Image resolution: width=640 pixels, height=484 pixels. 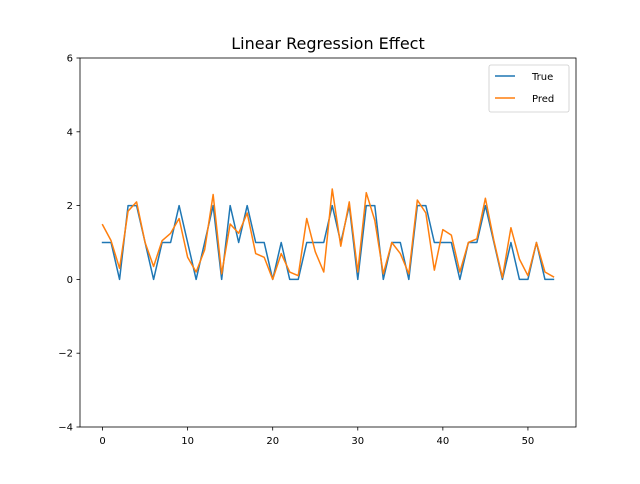 What do you see at coordinates (327, 43) in the screenshot?
I see `chart-title: Linear Regression Effect` at bounding box center [327, 43].